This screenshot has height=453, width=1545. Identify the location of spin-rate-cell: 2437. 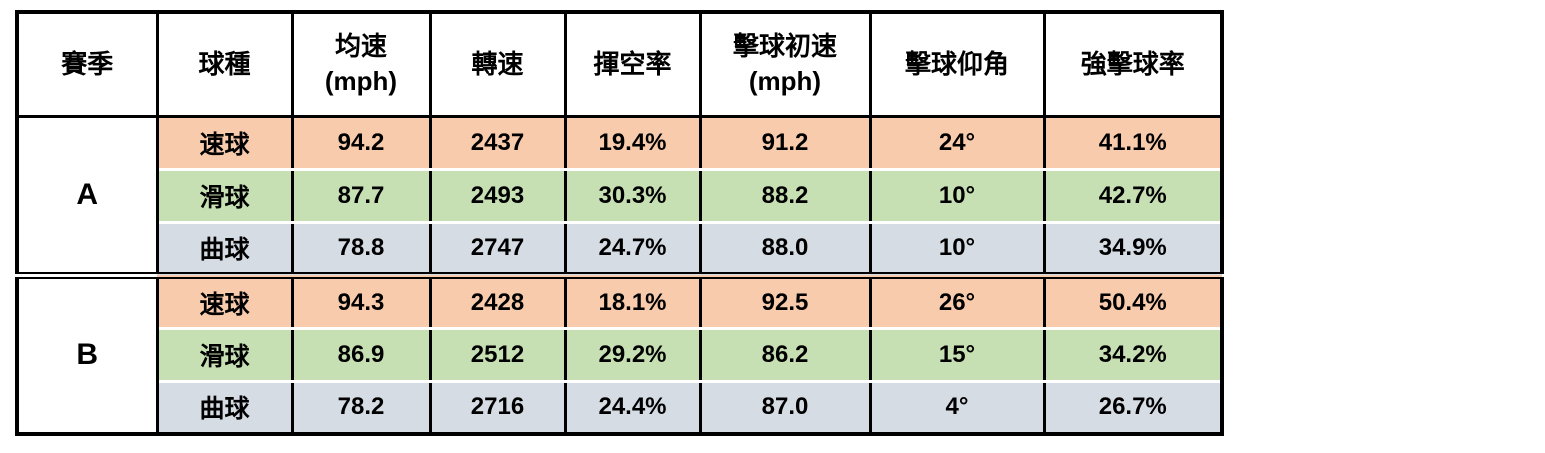
(497, 142).